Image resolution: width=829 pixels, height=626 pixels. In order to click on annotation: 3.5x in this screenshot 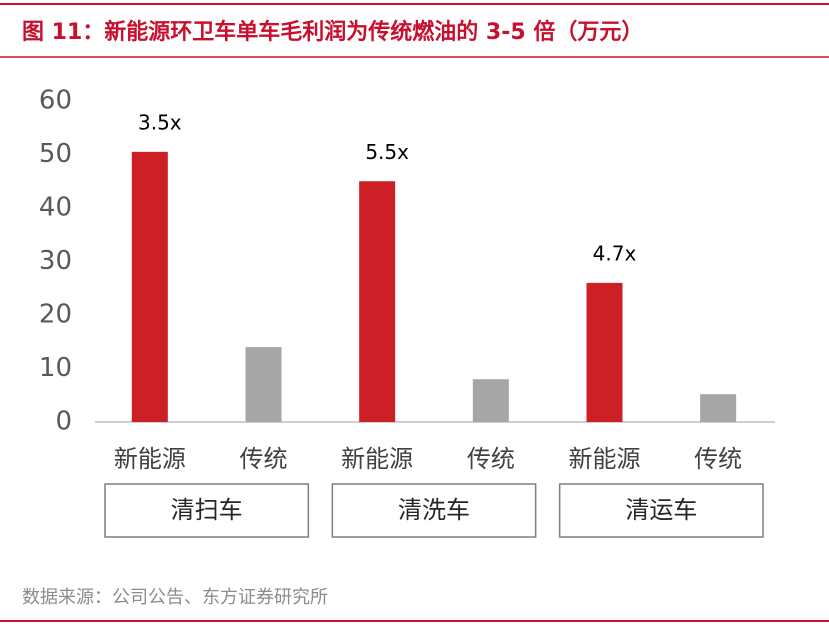, I will do `click(160, 122)`.